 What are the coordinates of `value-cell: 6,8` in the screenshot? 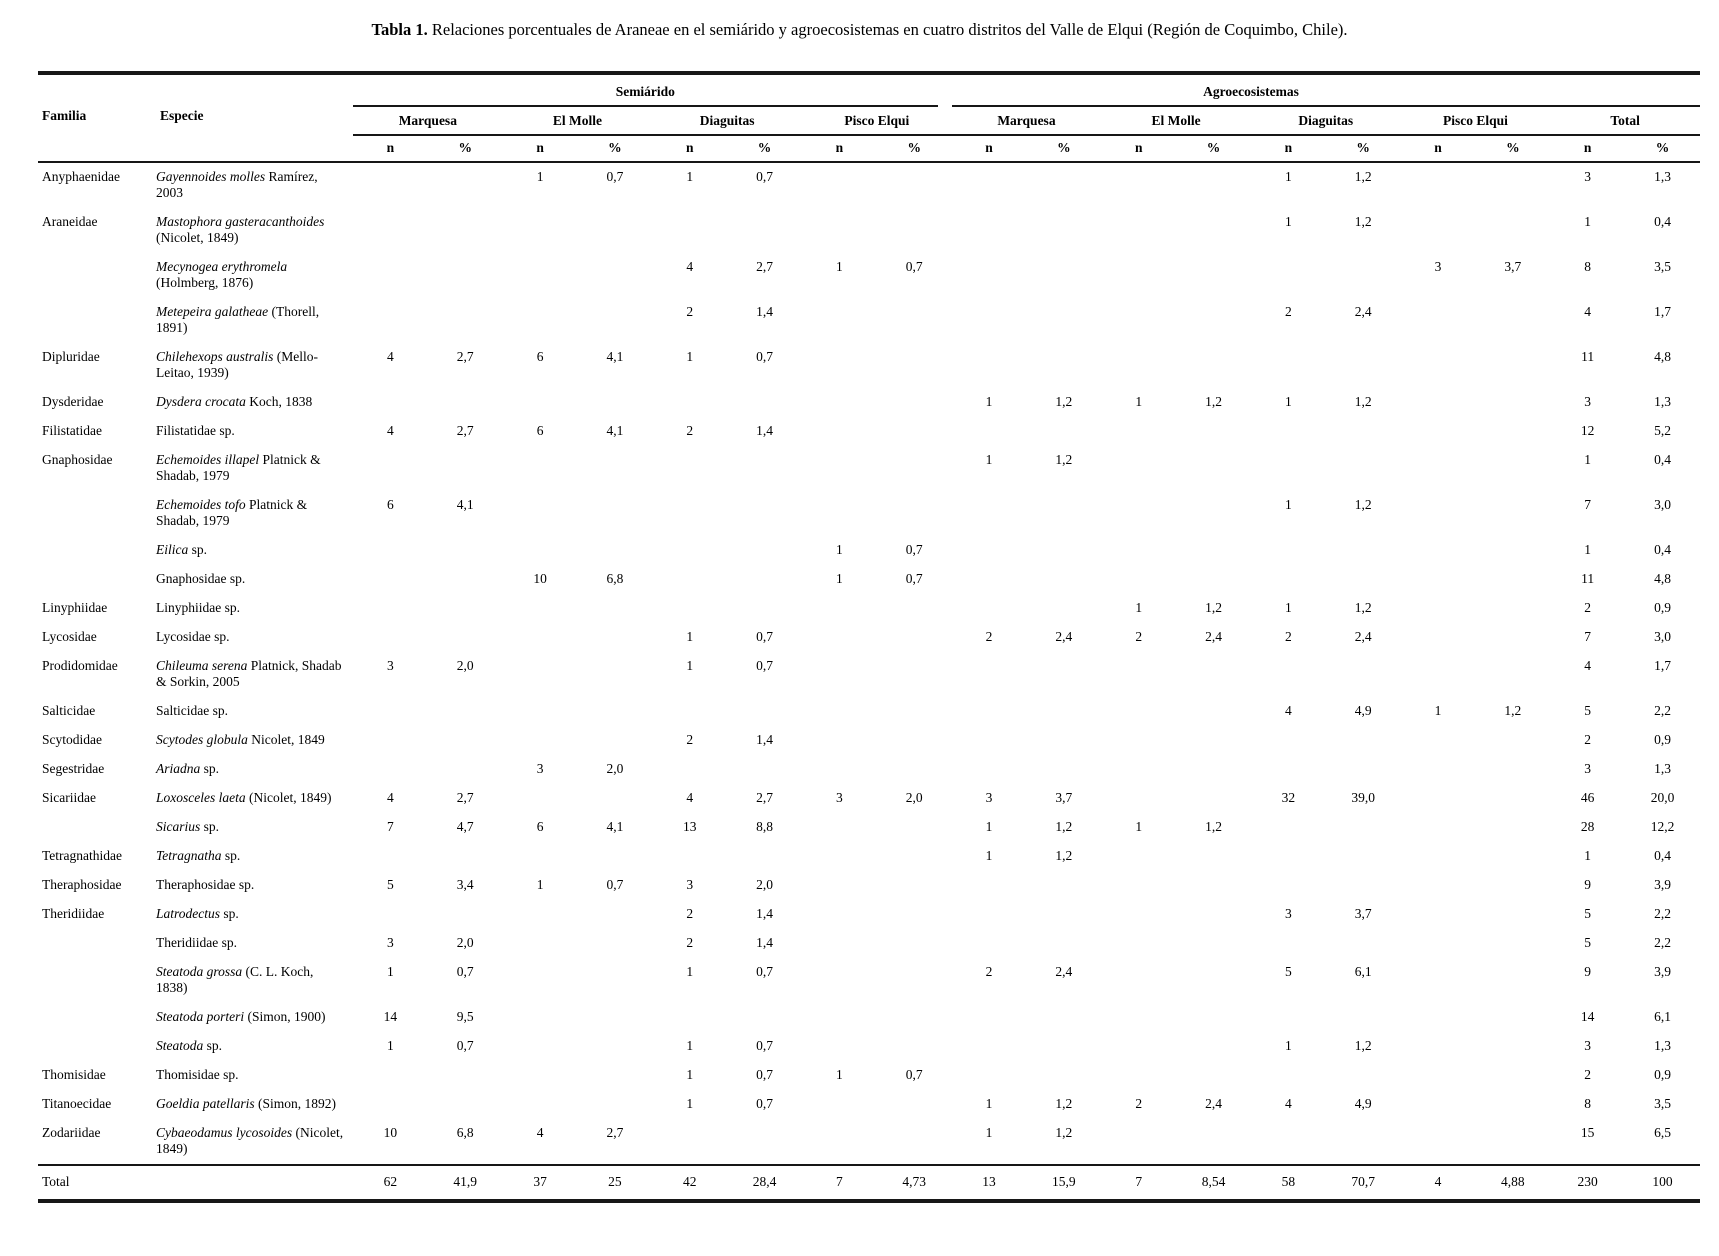 It's located at (465, 1132).